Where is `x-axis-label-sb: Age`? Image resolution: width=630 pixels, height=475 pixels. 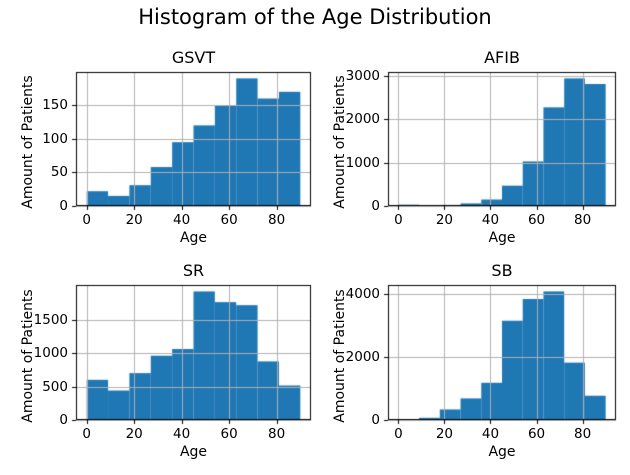 x-axis-label-sb: Age is located at coordinates (502, 452).